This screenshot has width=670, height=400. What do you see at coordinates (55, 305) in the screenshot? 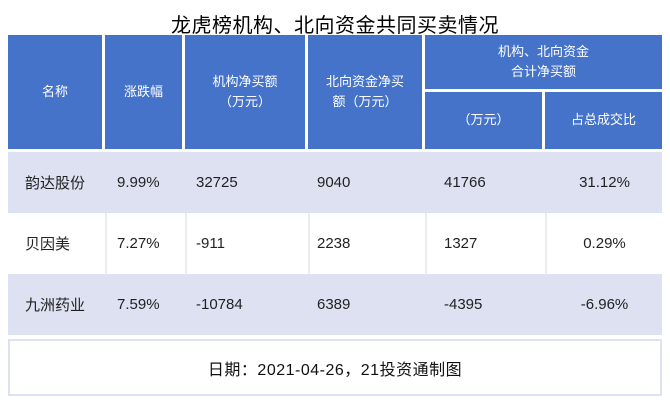
I see `cell-stock-name: 九洲药业` at bounding box center [55, 305].